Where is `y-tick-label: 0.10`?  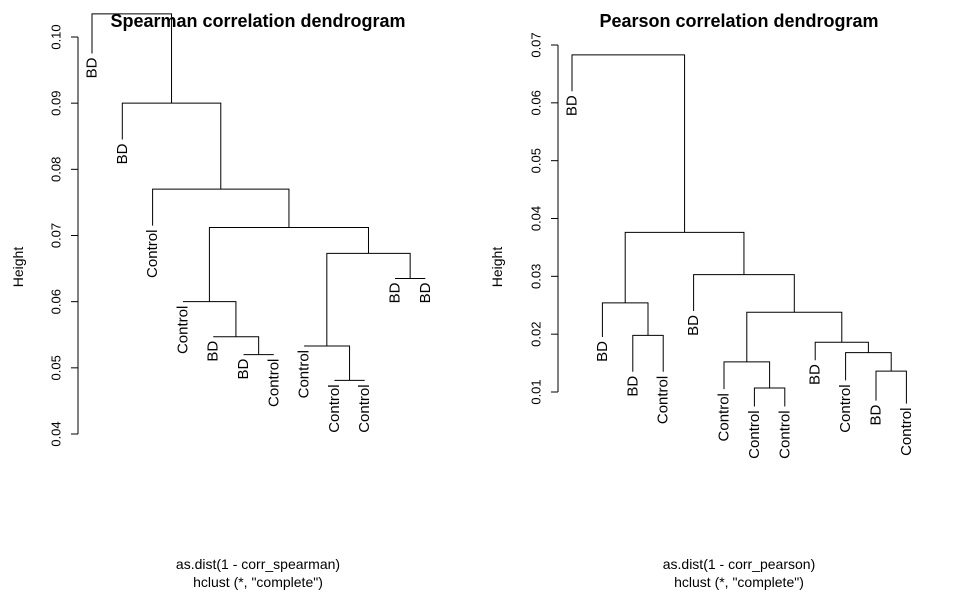 y-tick-label: 0.10 is located at coordinates (56, 36).